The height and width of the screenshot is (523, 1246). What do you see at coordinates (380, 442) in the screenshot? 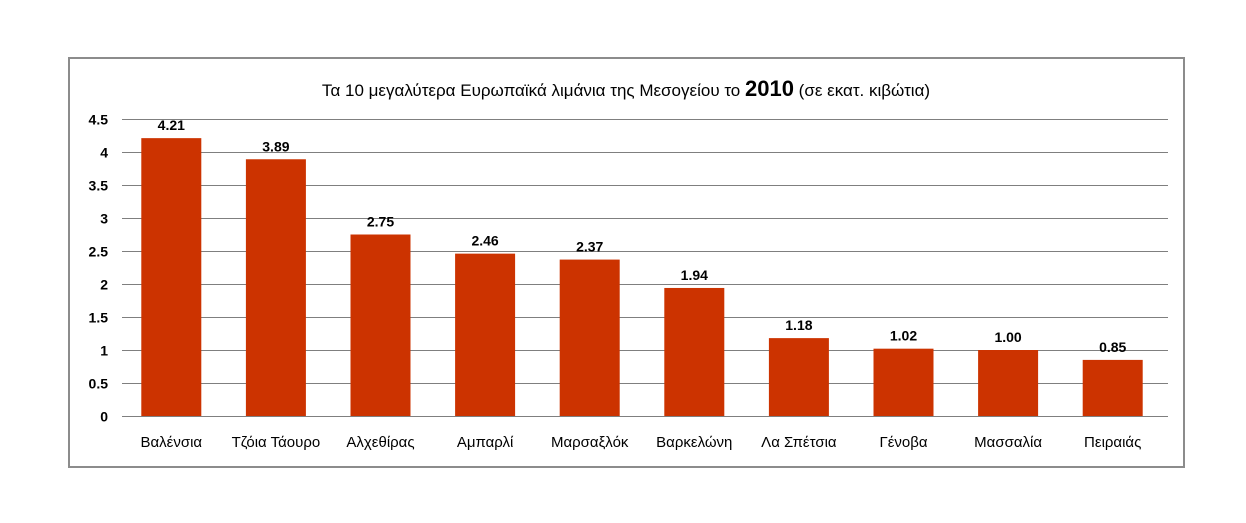
I see `x-tick-label: Αλχεθίρας` at bounding box center [380, 442].